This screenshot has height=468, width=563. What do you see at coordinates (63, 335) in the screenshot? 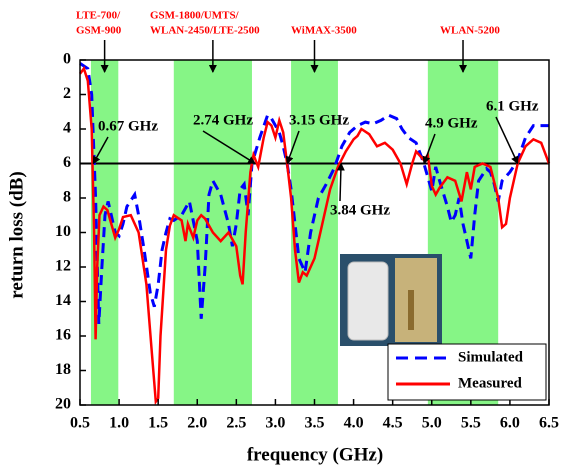
I see `y-tick-label: 16` at bounding box center [63, 335].